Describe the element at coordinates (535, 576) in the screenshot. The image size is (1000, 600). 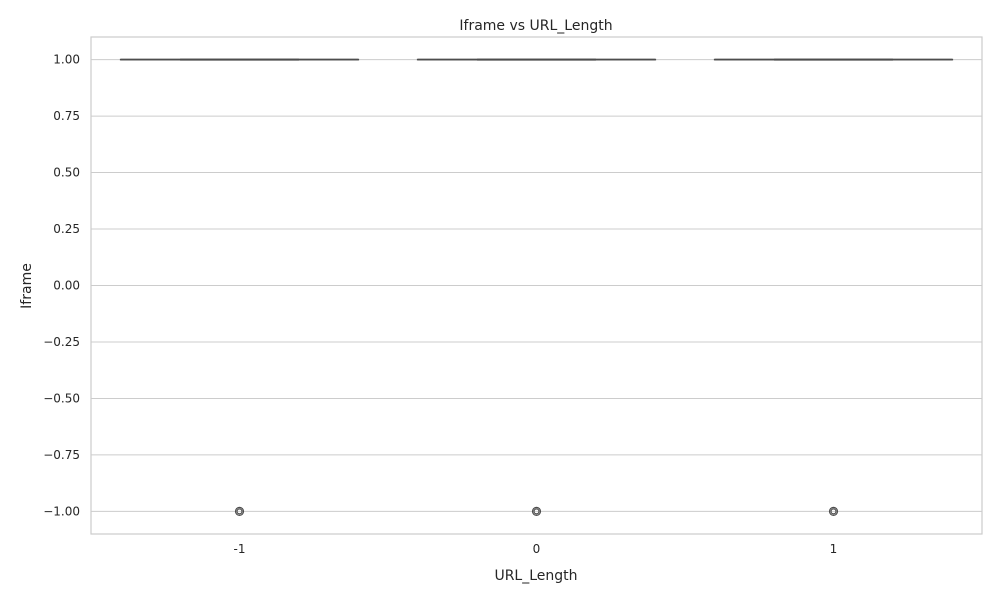
I see `x-axis-label: URL_Length` at that location.